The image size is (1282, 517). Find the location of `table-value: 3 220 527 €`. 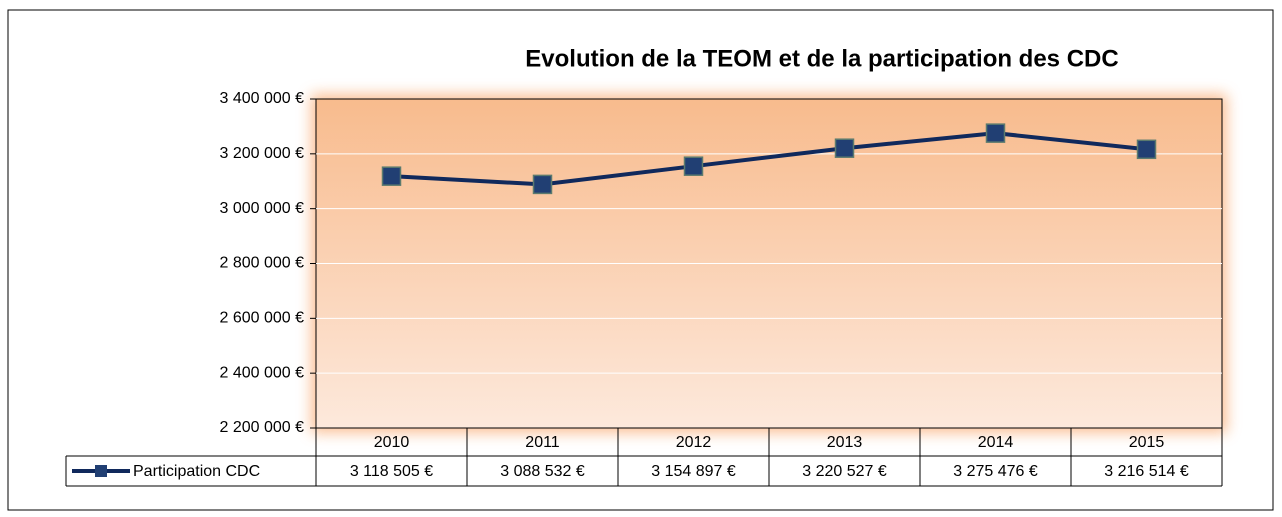

table-value: 3 220 527 € is located at coordinates (844, 471).